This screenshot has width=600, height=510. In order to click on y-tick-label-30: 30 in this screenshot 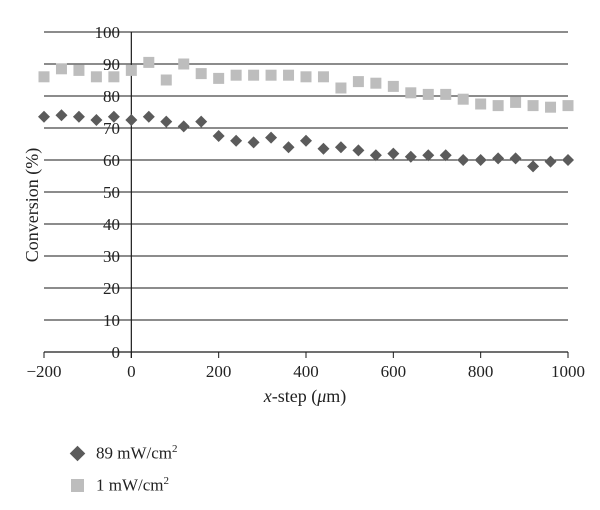, I will do `click(111, 256)`.